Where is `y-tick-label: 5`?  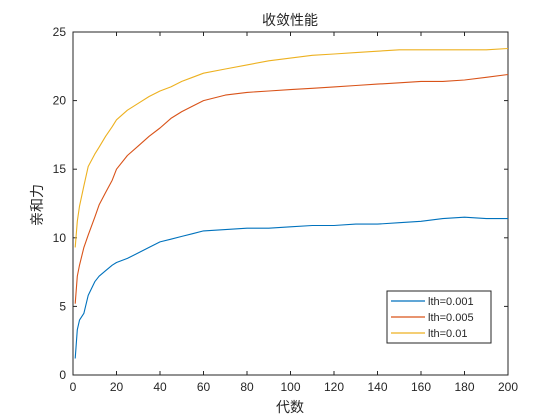
y-tick-label: 5 is located at coordinates (62, 306).